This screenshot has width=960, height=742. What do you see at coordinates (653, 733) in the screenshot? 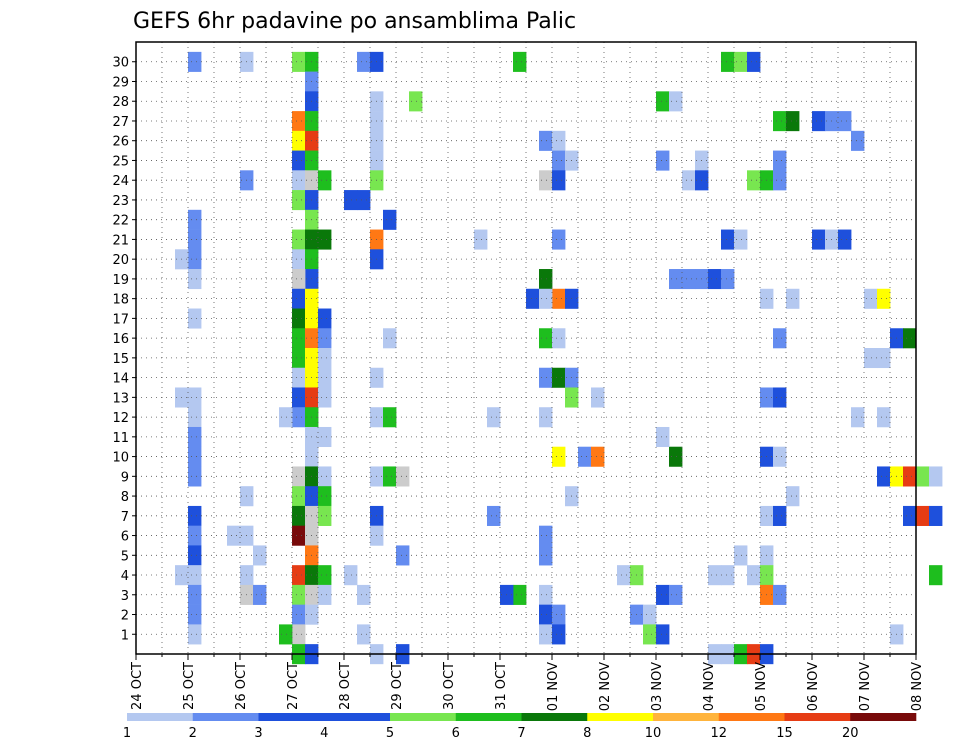
I see `colorbar-label-8: 10` at bounding box center [653, 733].